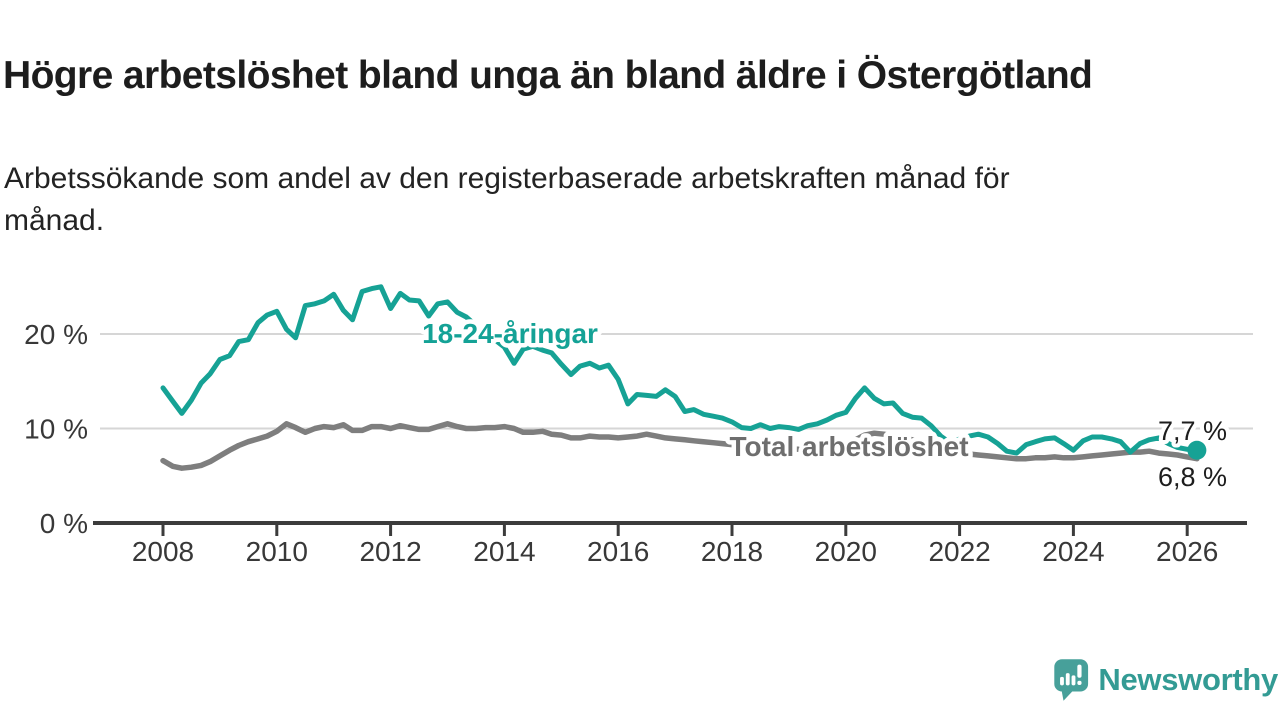 The image size is (1280, 725). What do you see at coordinates (56, 429) in the screenshot?
I see `y-axis-tick-label: 10 %` at bounding box center [56, 429].